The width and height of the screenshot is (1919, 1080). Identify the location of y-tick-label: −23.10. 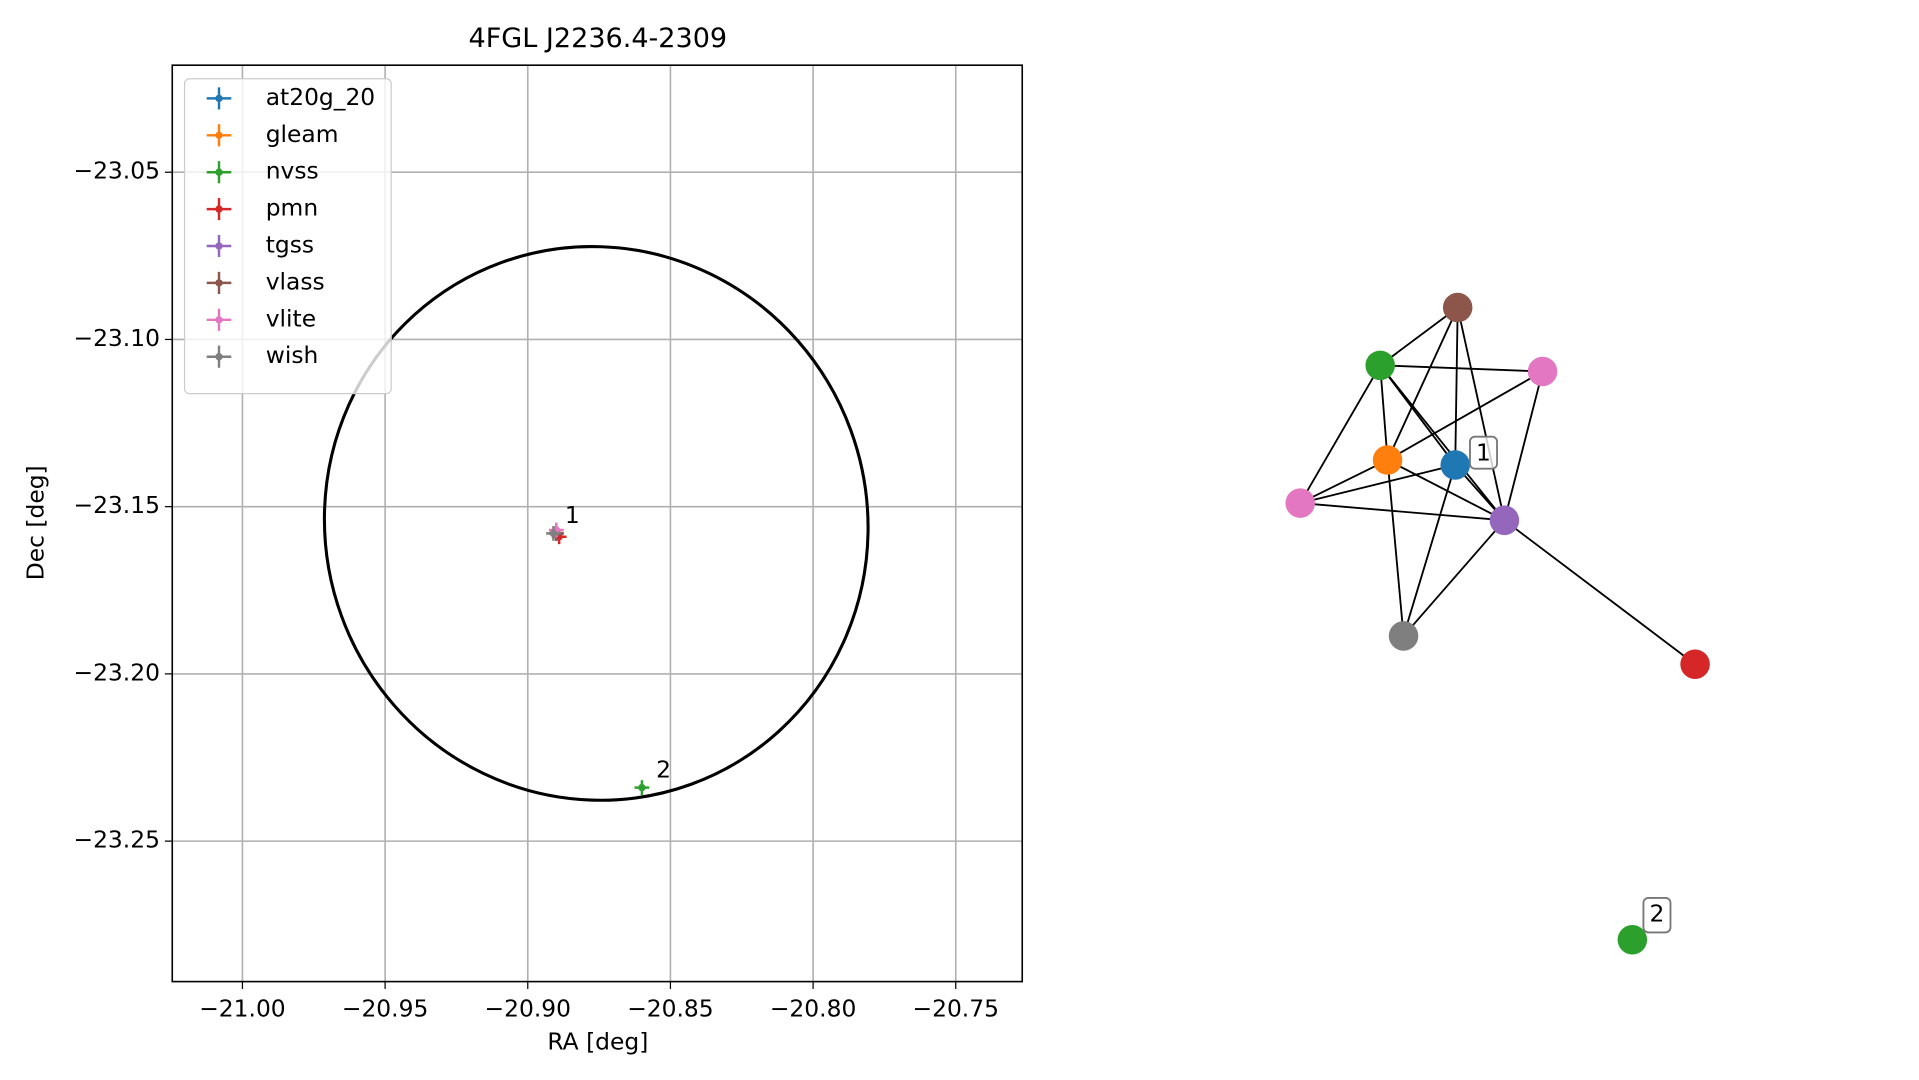
(117, 338).